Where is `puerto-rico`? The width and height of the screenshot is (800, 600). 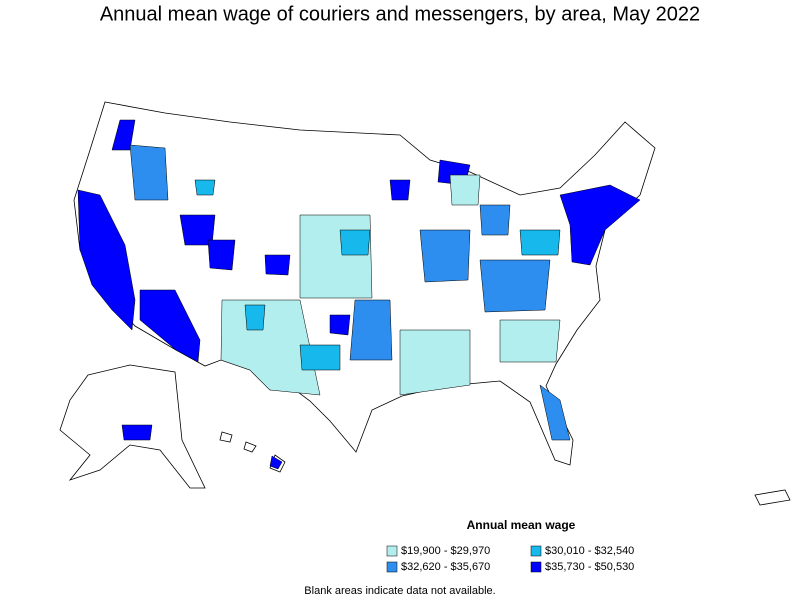
puerto-rico is located at coordinates (772, 497).